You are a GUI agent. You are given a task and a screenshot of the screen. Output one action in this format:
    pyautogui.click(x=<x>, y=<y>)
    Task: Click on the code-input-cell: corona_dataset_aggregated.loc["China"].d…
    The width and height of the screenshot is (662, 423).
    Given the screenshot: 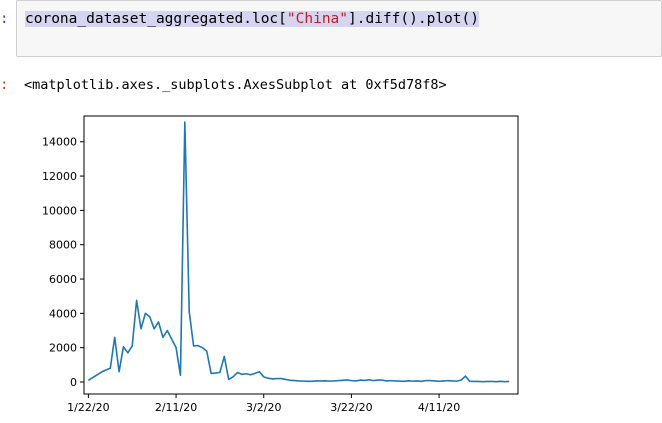 What is the action you would take?
    pyautogui.click(x=339, y=28)
    